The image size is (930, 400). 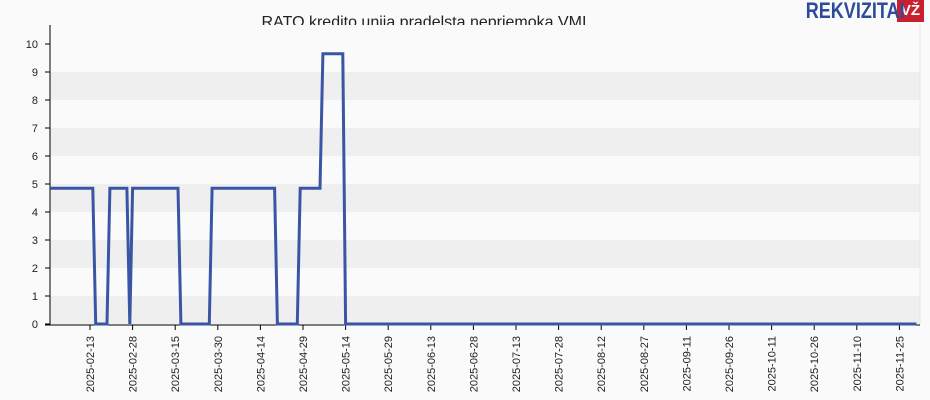 I want to click on y-tick-label: 1, so click(x=35, y=297).